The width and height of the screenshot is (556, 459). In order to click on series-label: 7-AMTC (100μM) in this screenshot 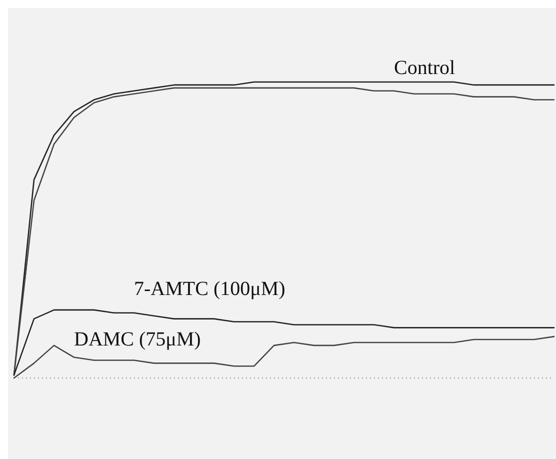, I will do `click(210, 289)`.